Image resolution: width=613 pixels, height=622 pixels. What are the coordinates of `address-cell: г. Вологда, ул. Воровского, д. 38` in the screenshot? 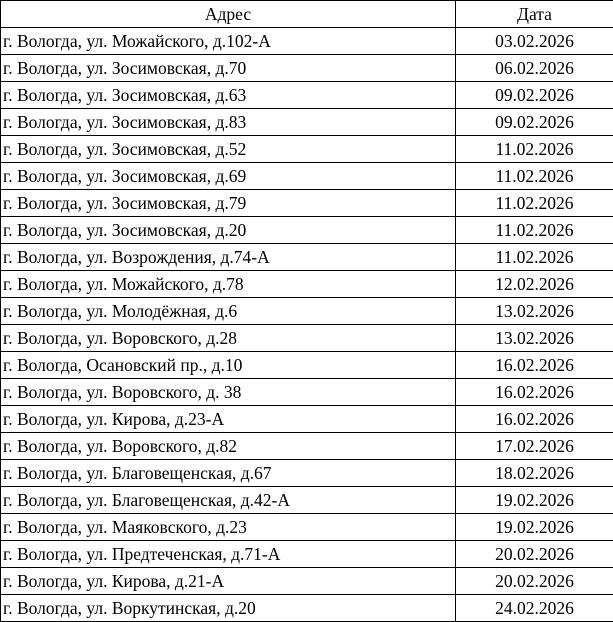 It's located at (228, 392).